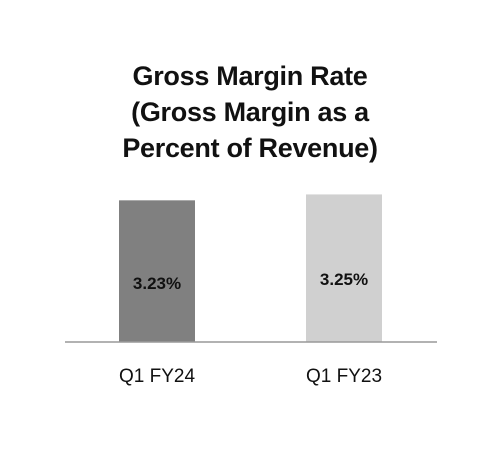 This screenshot has height=450, width=500. I want to click on chart-title-line-3: Percent of Revenue), so click(250, 148).